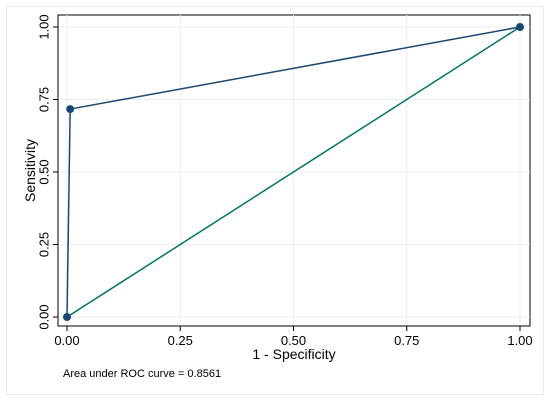 Image resolution: width=550 pixels, height=406 pixels. I want to click on x-ticks: 0.00 0.25 0.50 0.75 1.00, so click(293, 337).